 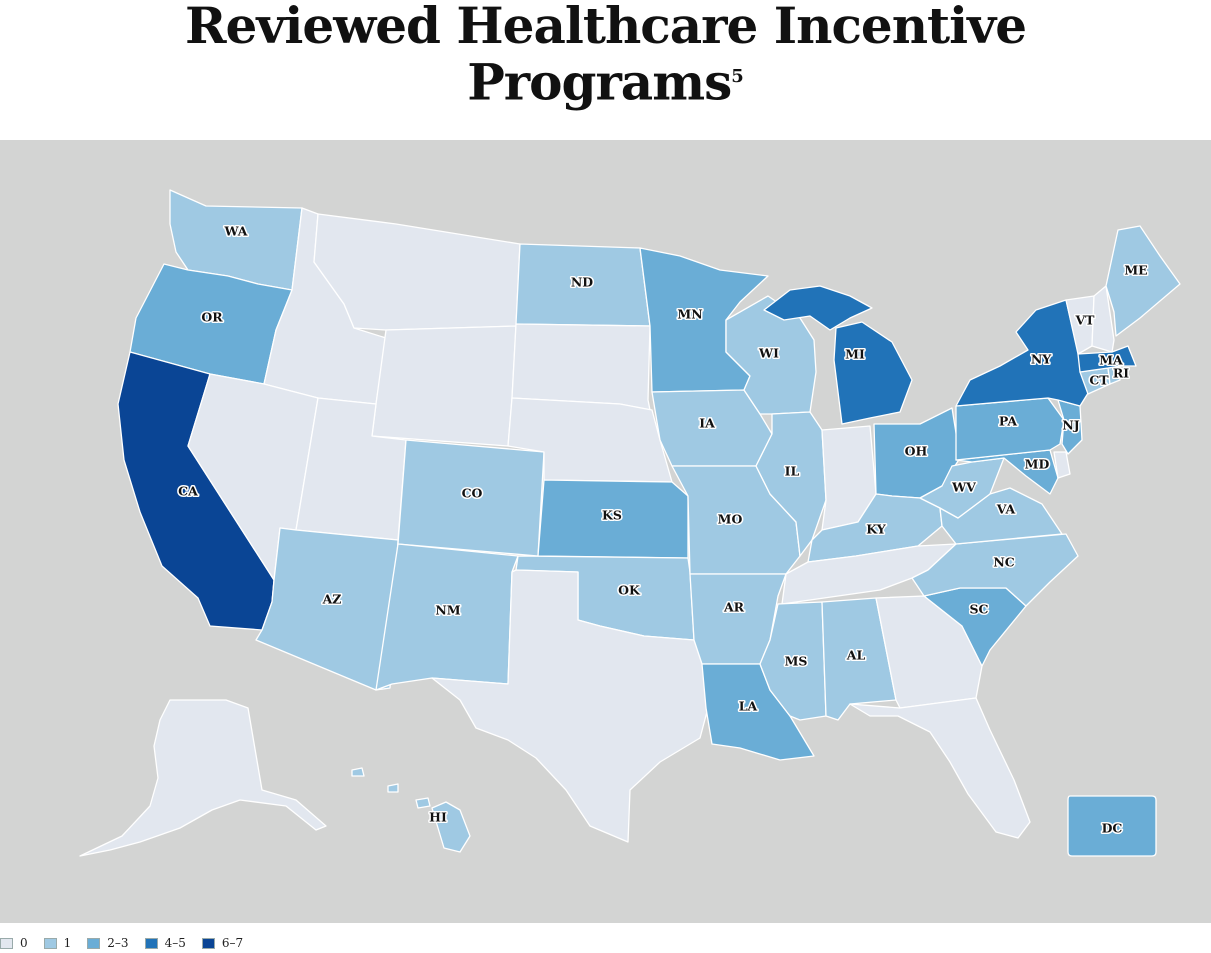 What do you see at coordinates (689, 314) in the screenshot?
I see `state-label-mn: MN` at bounding box center [689, 314].